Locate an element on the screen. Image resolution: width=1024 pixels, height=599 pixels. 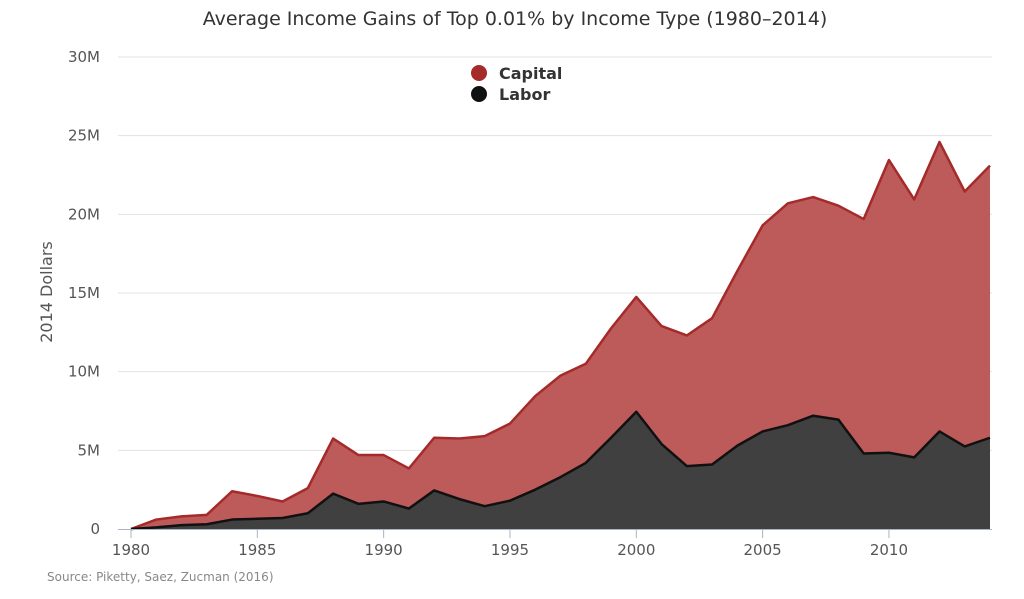
y-axis-title: 2014 Dollars is located at coordinates (46, 292).